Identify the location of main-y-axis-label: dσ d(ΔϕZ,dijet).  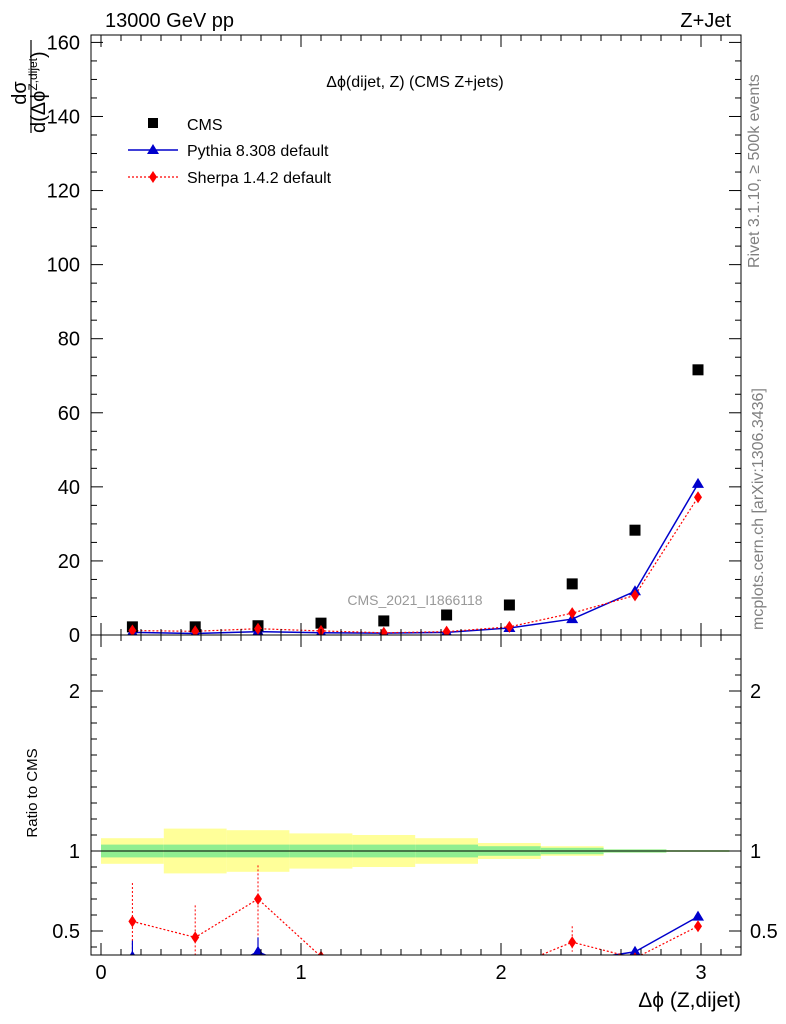
(29, 86).